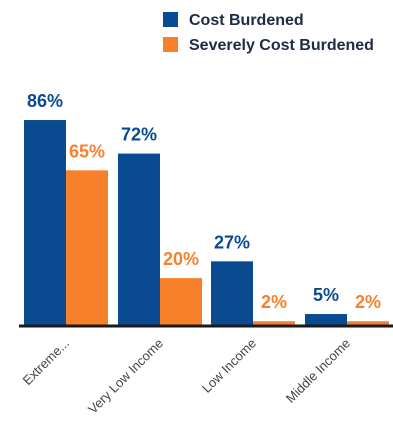 The image size is (393, 435). What do you see at coordinates (229, 366) in the screenshot?
I see `x-tick-label-3: Low Income` at bounding box center [229, 366].